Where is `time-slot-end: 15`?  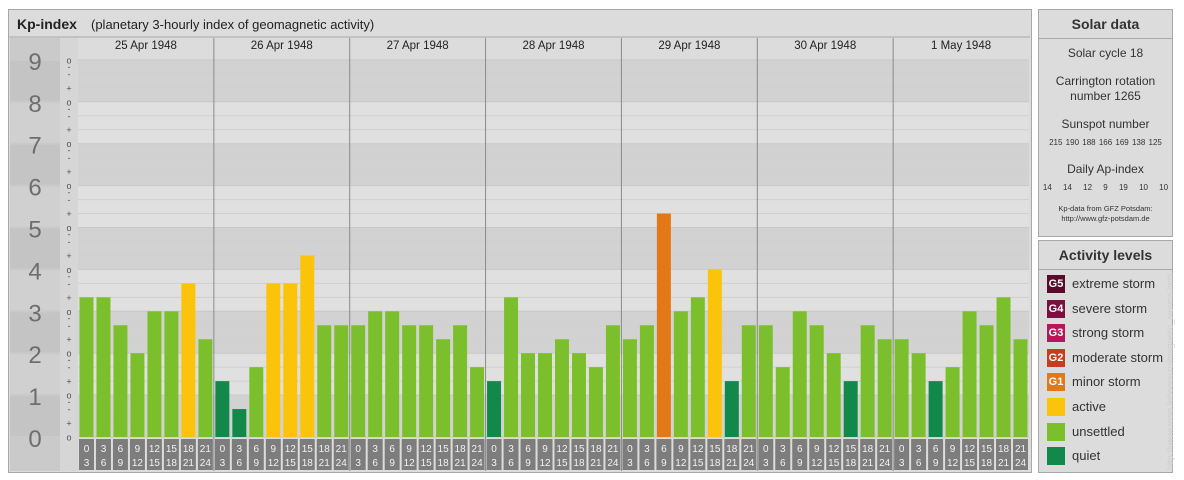 time-slot-end: 15 is located at coordinates (834, 463).